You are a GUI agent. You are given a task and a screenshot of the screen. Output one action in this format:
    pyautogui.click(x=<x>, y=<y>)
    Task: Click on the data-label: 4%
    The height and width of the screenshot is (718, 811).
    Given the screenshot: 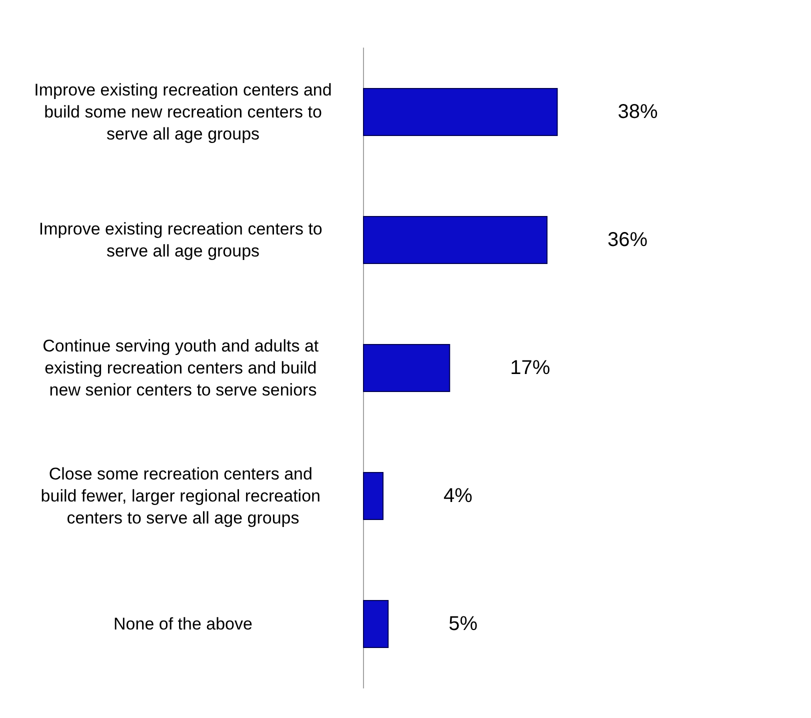 What is the action you would take?
    pyautogui.click(x=458, y=496)
    